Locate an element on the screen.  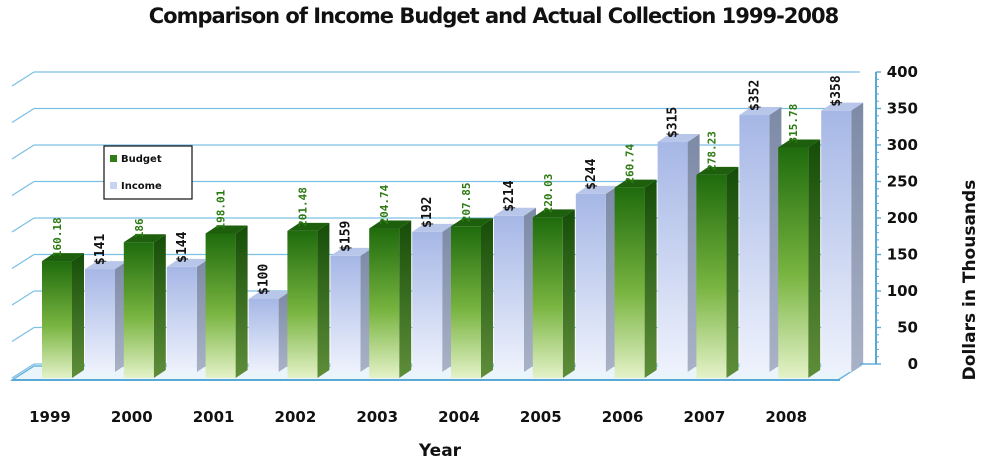
y-tick-200: 200 is located at coordinates (902, 218).